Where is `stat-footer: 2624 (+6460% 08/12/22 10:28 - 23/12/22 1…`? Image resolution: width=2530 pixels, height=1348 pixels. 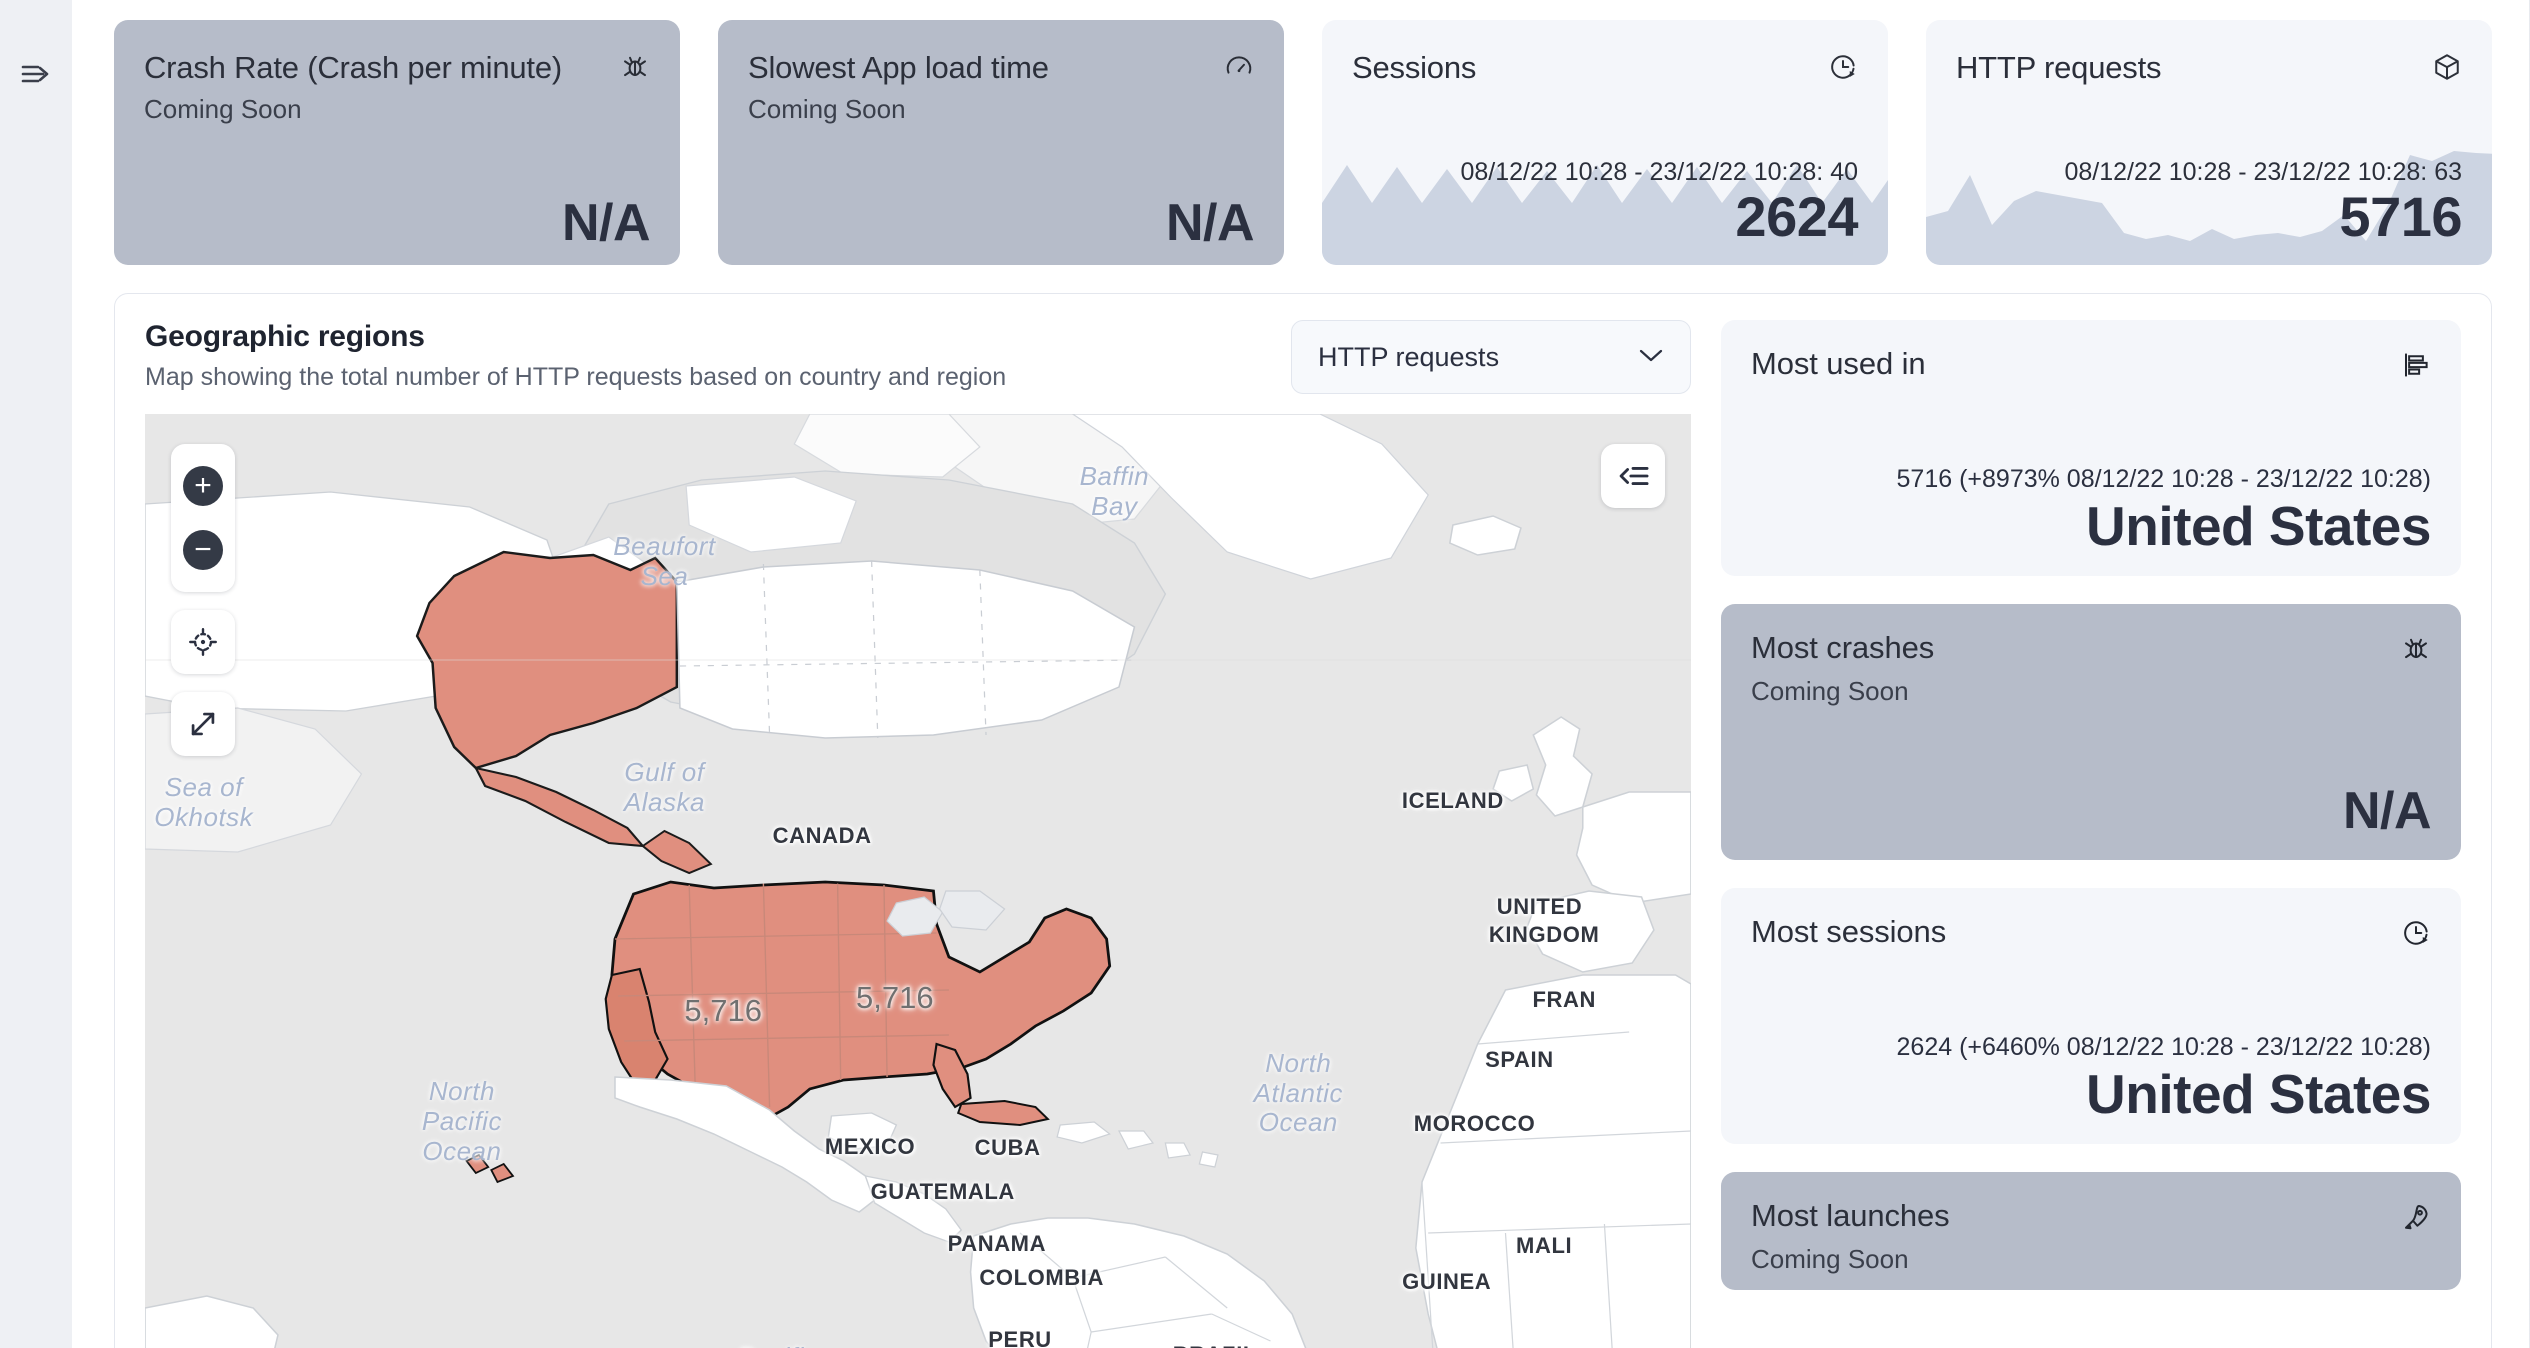 stat-footer: 2624 (+6460% 08/12/22 10:28 - 23/12/22 1… is located at coordinates (2164, 1079).